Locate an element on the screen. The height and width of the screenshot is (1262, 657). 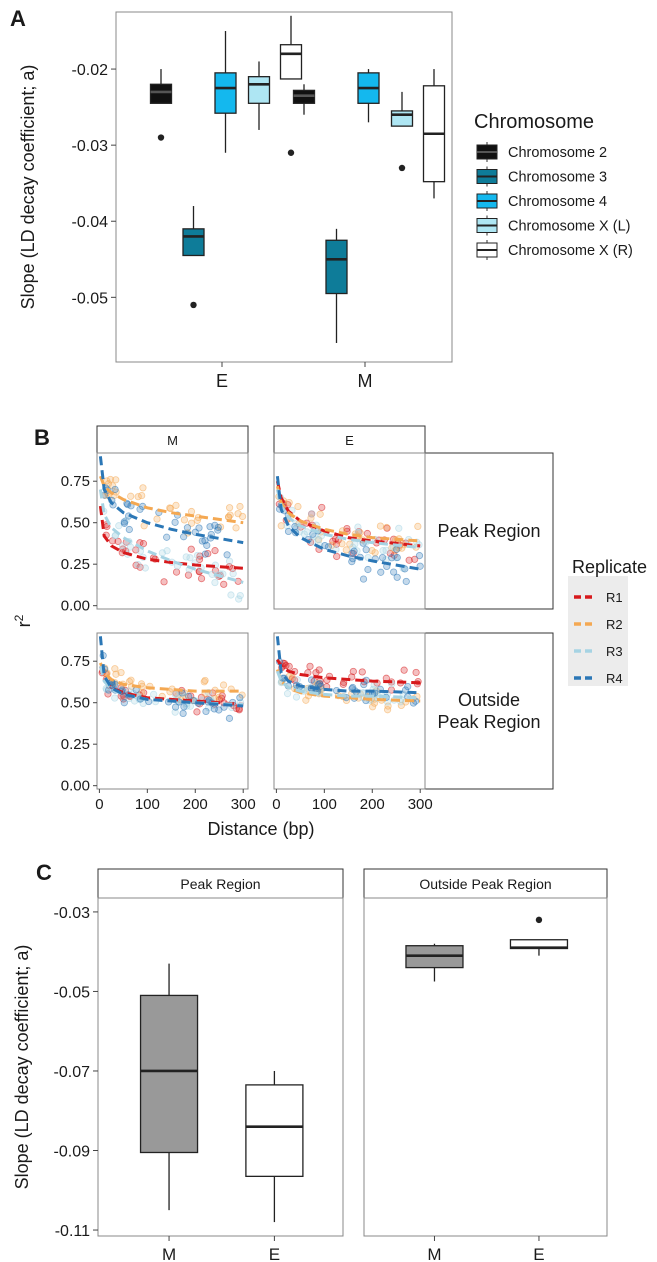
b-y-tick-label: 0.50 is located at coordinates (75, 703).